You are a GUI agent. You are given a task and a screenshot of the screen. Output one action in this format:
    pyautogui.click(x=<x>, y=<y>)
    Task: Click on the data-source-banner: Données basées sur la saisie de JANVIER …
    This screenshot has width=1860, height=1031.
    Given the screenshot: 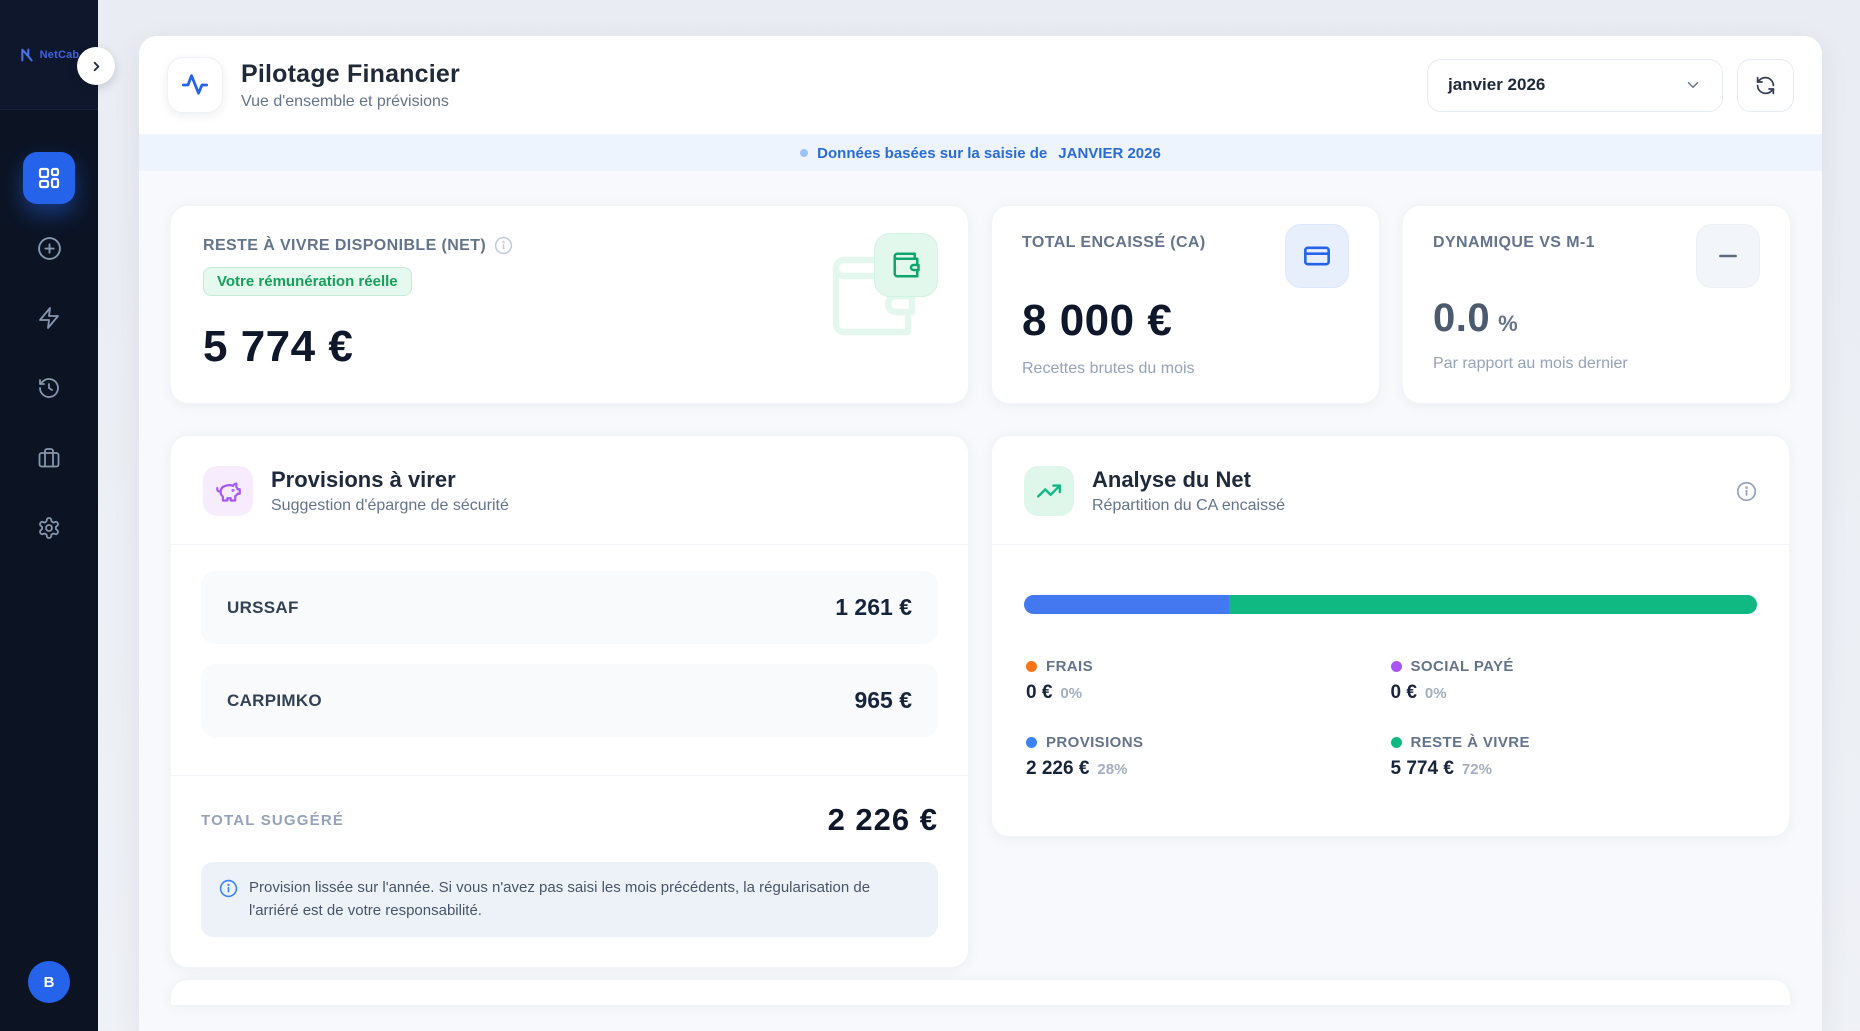 What is the action you would take?
    pyautogui.click(x=980, y=152)
    